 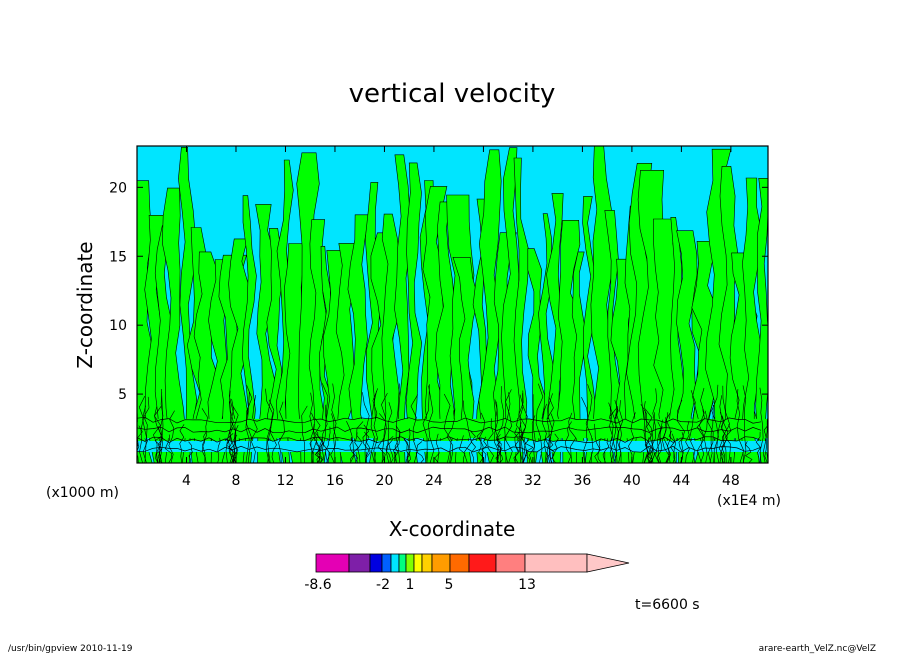 I want to click on x-tick-label: 48, so click(x=731, y=481).